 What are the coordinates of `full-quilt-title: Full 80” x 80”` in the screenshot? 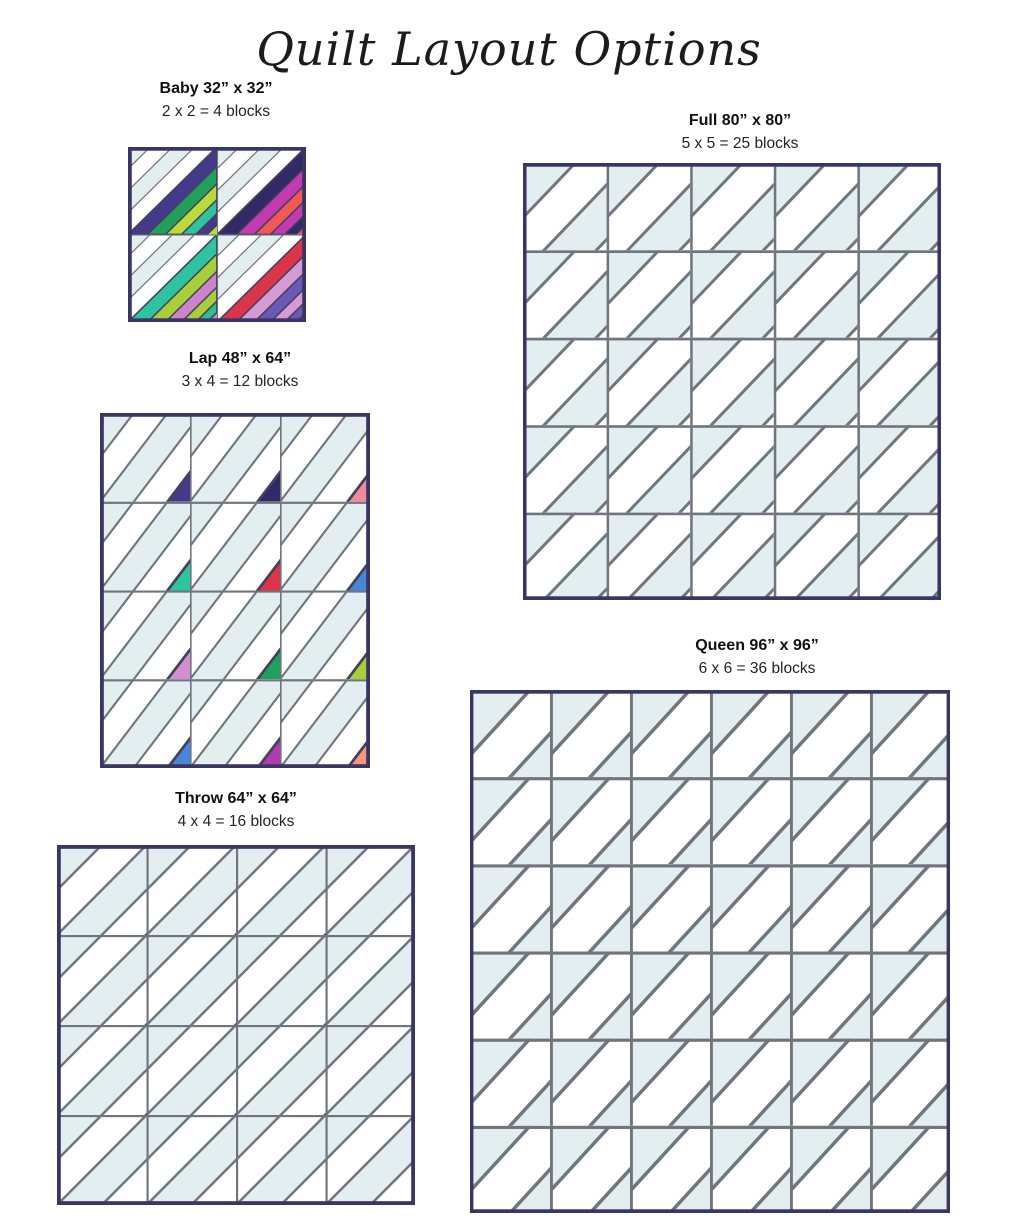 It's located at (740, 120).